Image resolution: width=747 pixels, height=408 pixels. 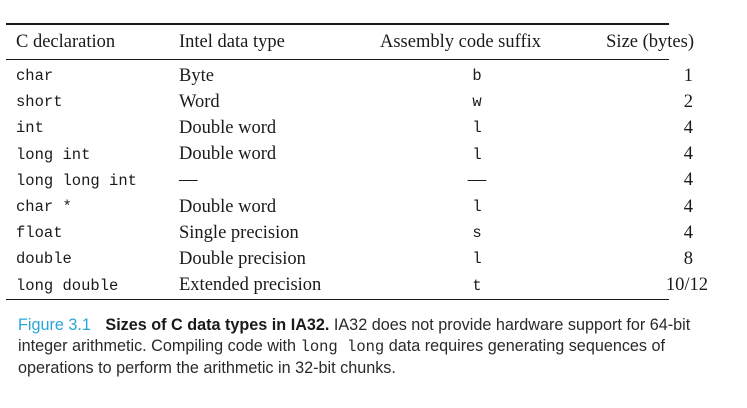 I want to click on size-cell: 2, so click(x=688, y=101).